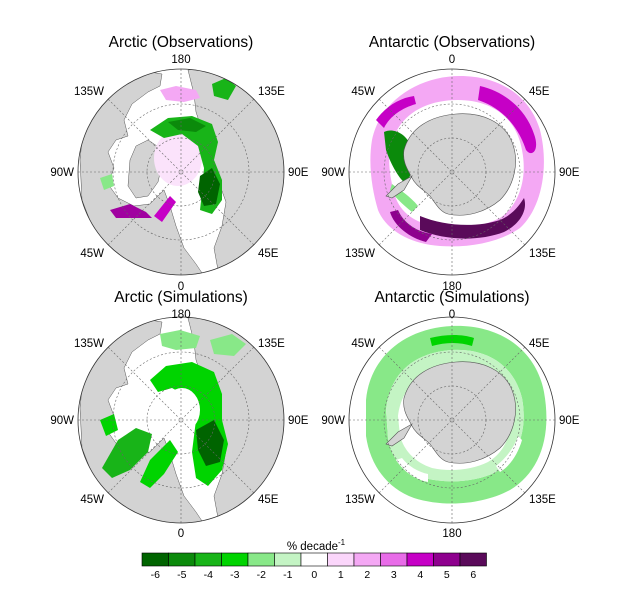 This screenshot has height=598, width=636. I want to click on colorbar-ticks: -6 -5 -4 -3 -2 -1 0 1 2 3 4 5 6, so click(314, 575).